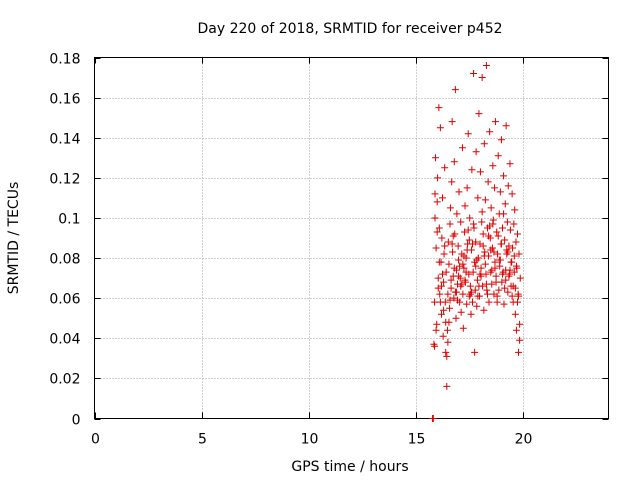  Describe the element at coordinates (64, 100) in the screenshot. I see `y-tick-label: 0.16` at that location.